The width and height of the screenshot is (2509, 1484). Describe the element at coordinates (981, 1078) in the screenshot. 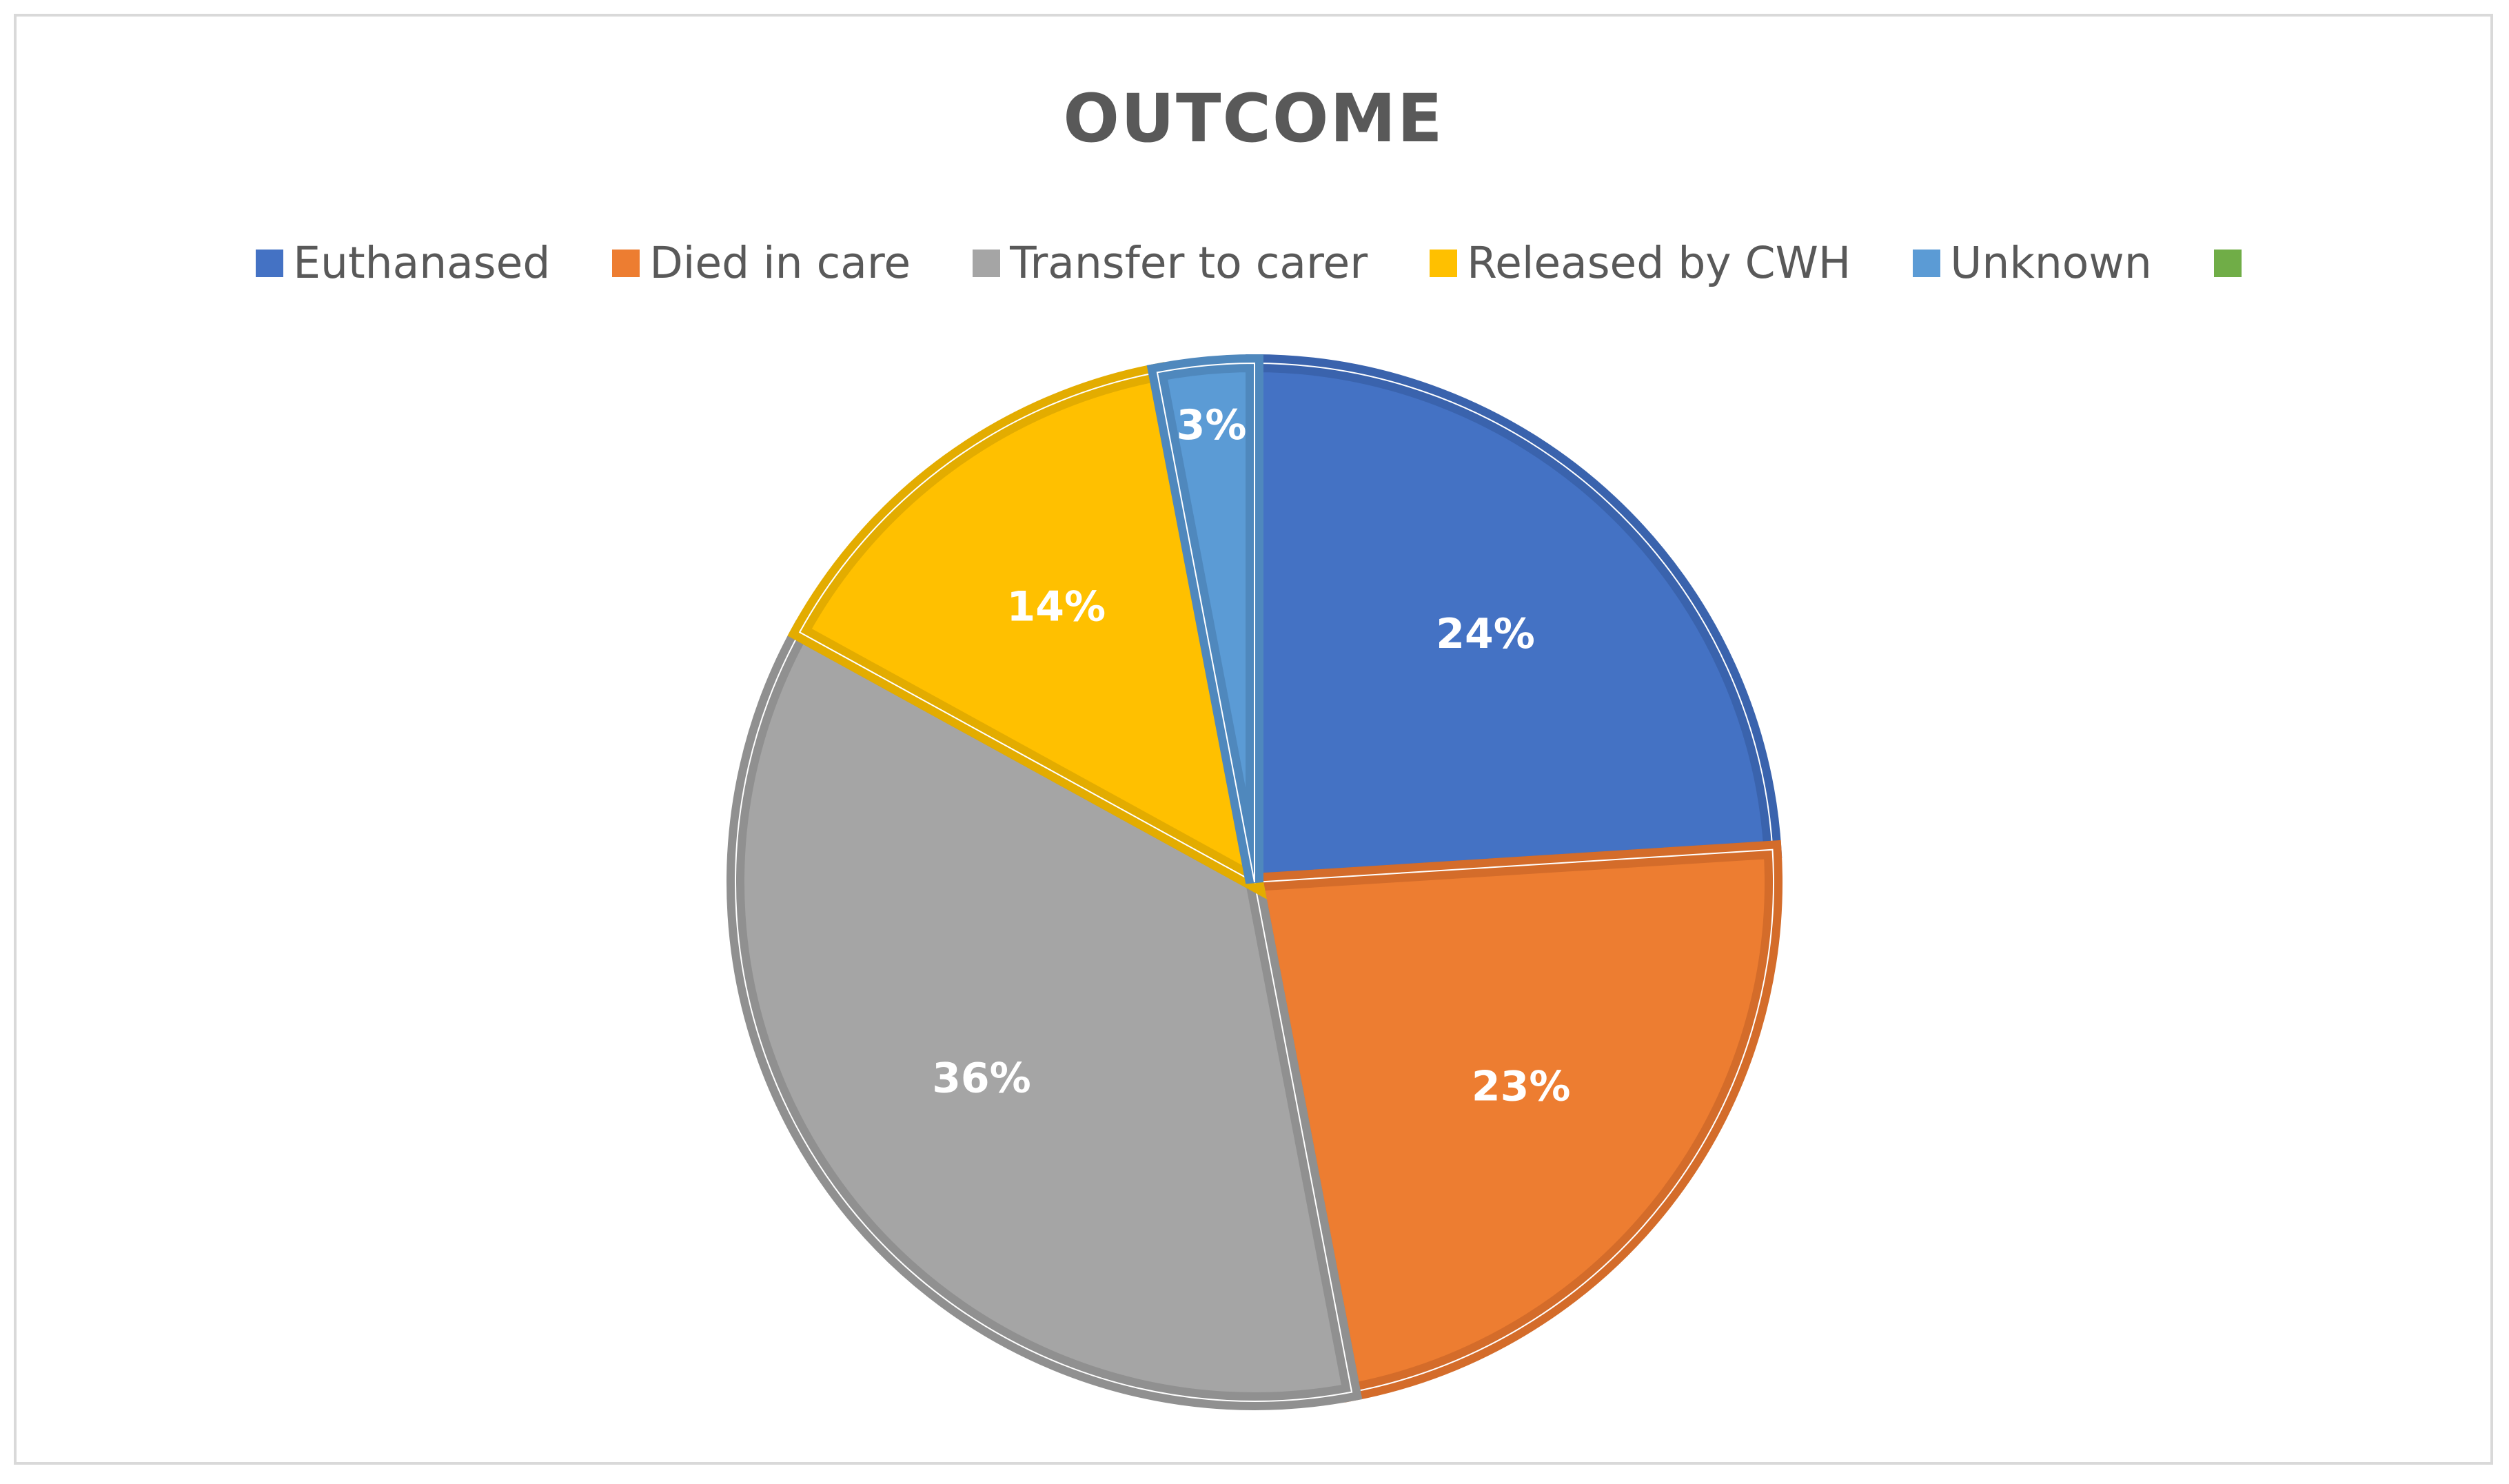

I see `data-label: 36%` at that location.